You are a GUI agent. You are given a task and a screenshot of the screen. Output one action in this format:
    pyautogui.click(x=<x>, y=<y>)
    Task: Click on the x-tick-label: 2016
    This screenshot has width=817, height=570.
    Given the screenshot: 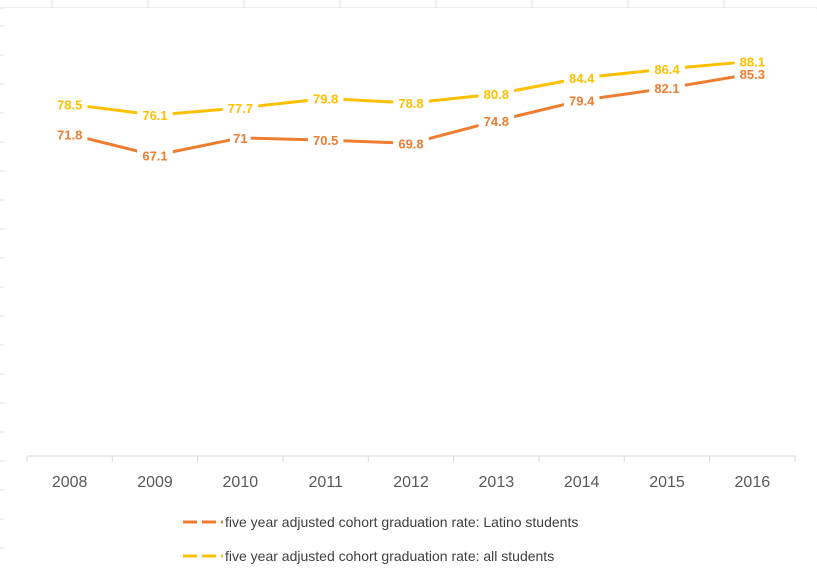 What is the action you would take?
    pyautogui.click(x=753, y=482)
    